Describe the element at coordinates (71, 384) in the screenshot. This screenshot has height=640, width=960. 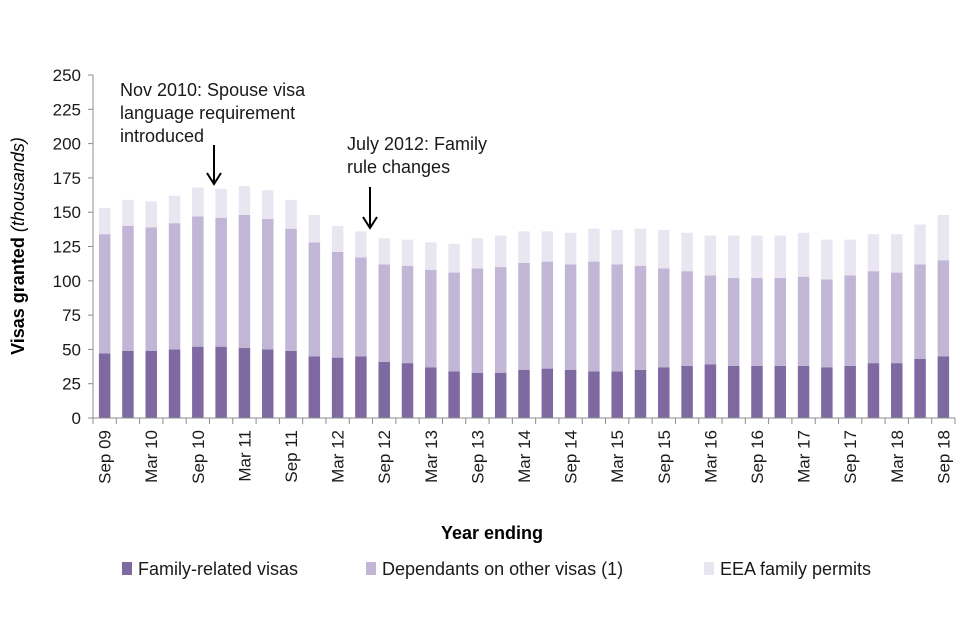
I see `y-tick-label: 25` at that location.